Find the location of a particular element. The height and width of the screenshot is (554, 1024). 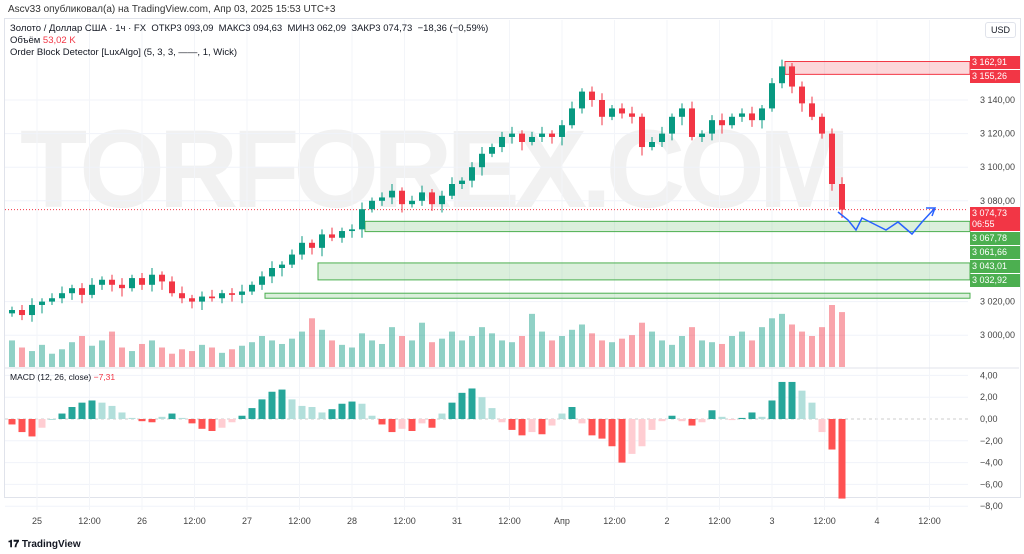

macd-legend: MACD (12, 26, close) −7,31 is located at coordinates (62, 377).